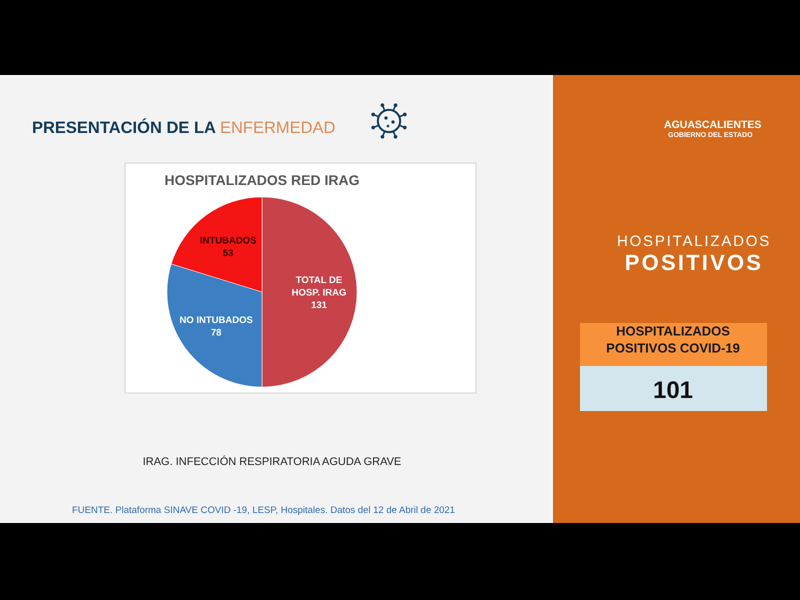 The height and width of the screenshot is (600, 800). Describe the element at coordinates (184, 127) in the screenshot. I see `text: PRESENTACIÓN DE LA ENFERMEDAD` at that location.